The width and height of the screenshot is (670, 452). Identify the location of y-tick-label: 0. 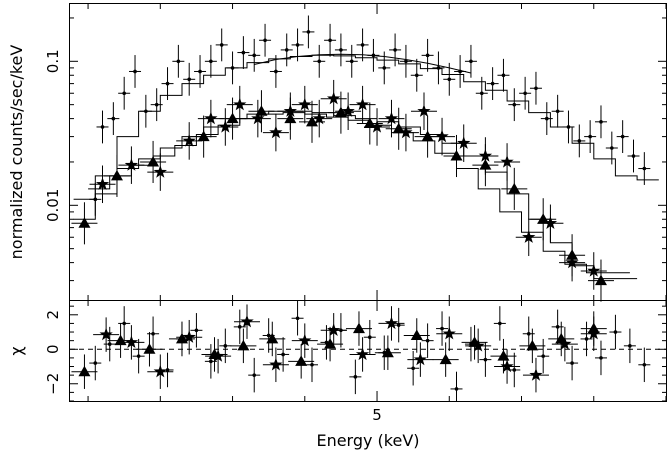
(53, 350).